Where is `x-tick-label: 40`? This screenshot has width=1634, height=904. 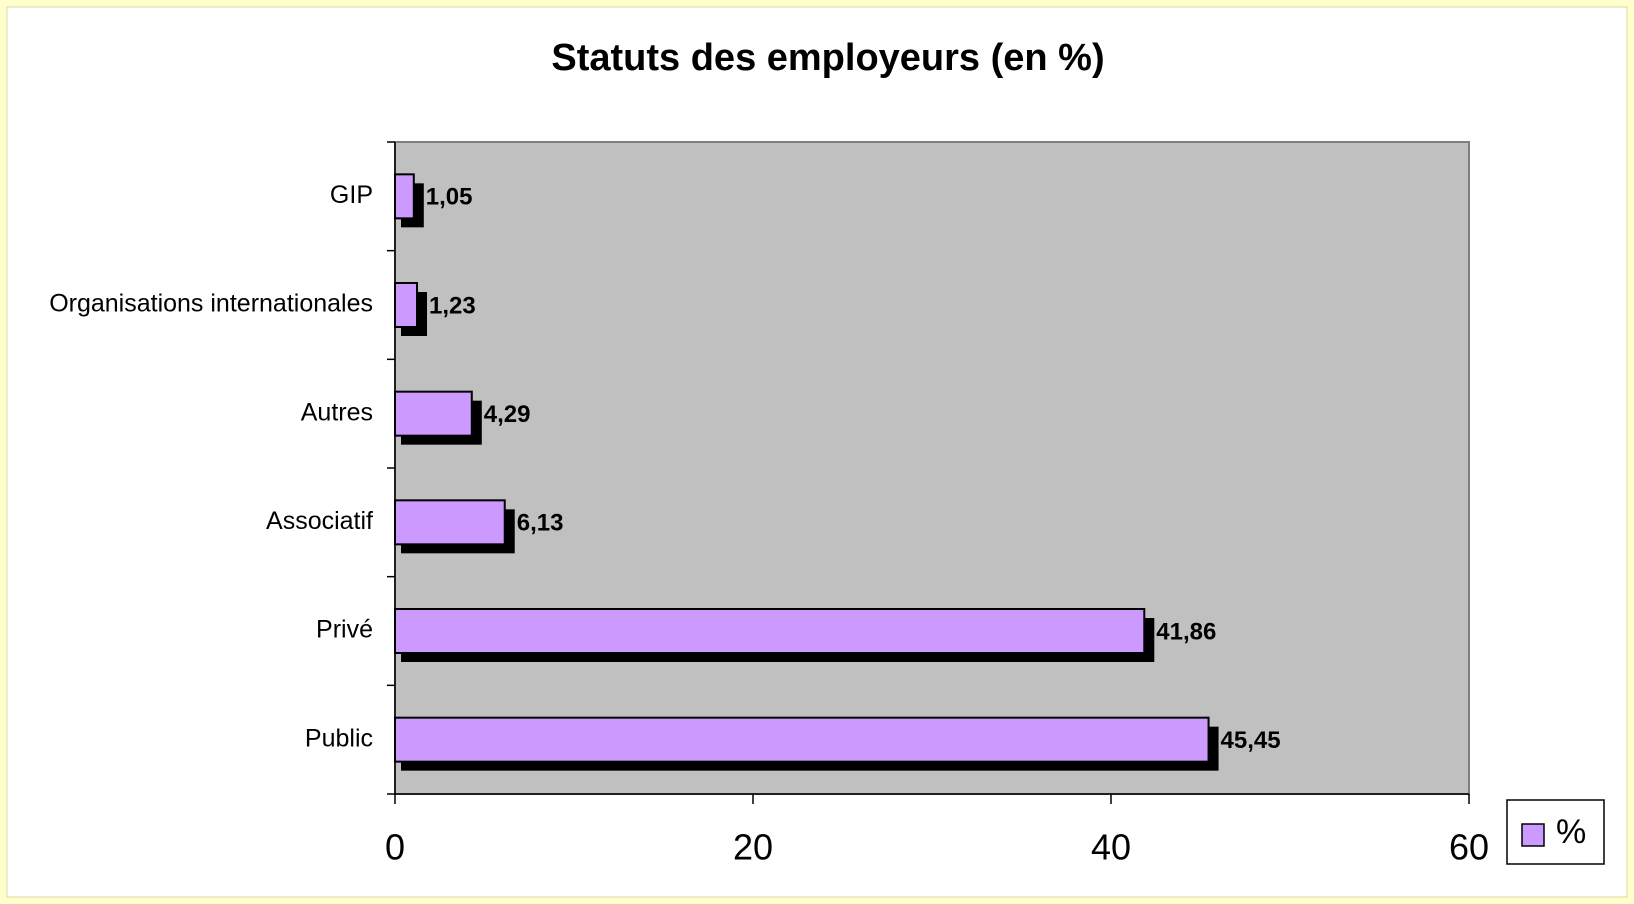 x-tick-label: 40 is located at coordinates (1111, 847).